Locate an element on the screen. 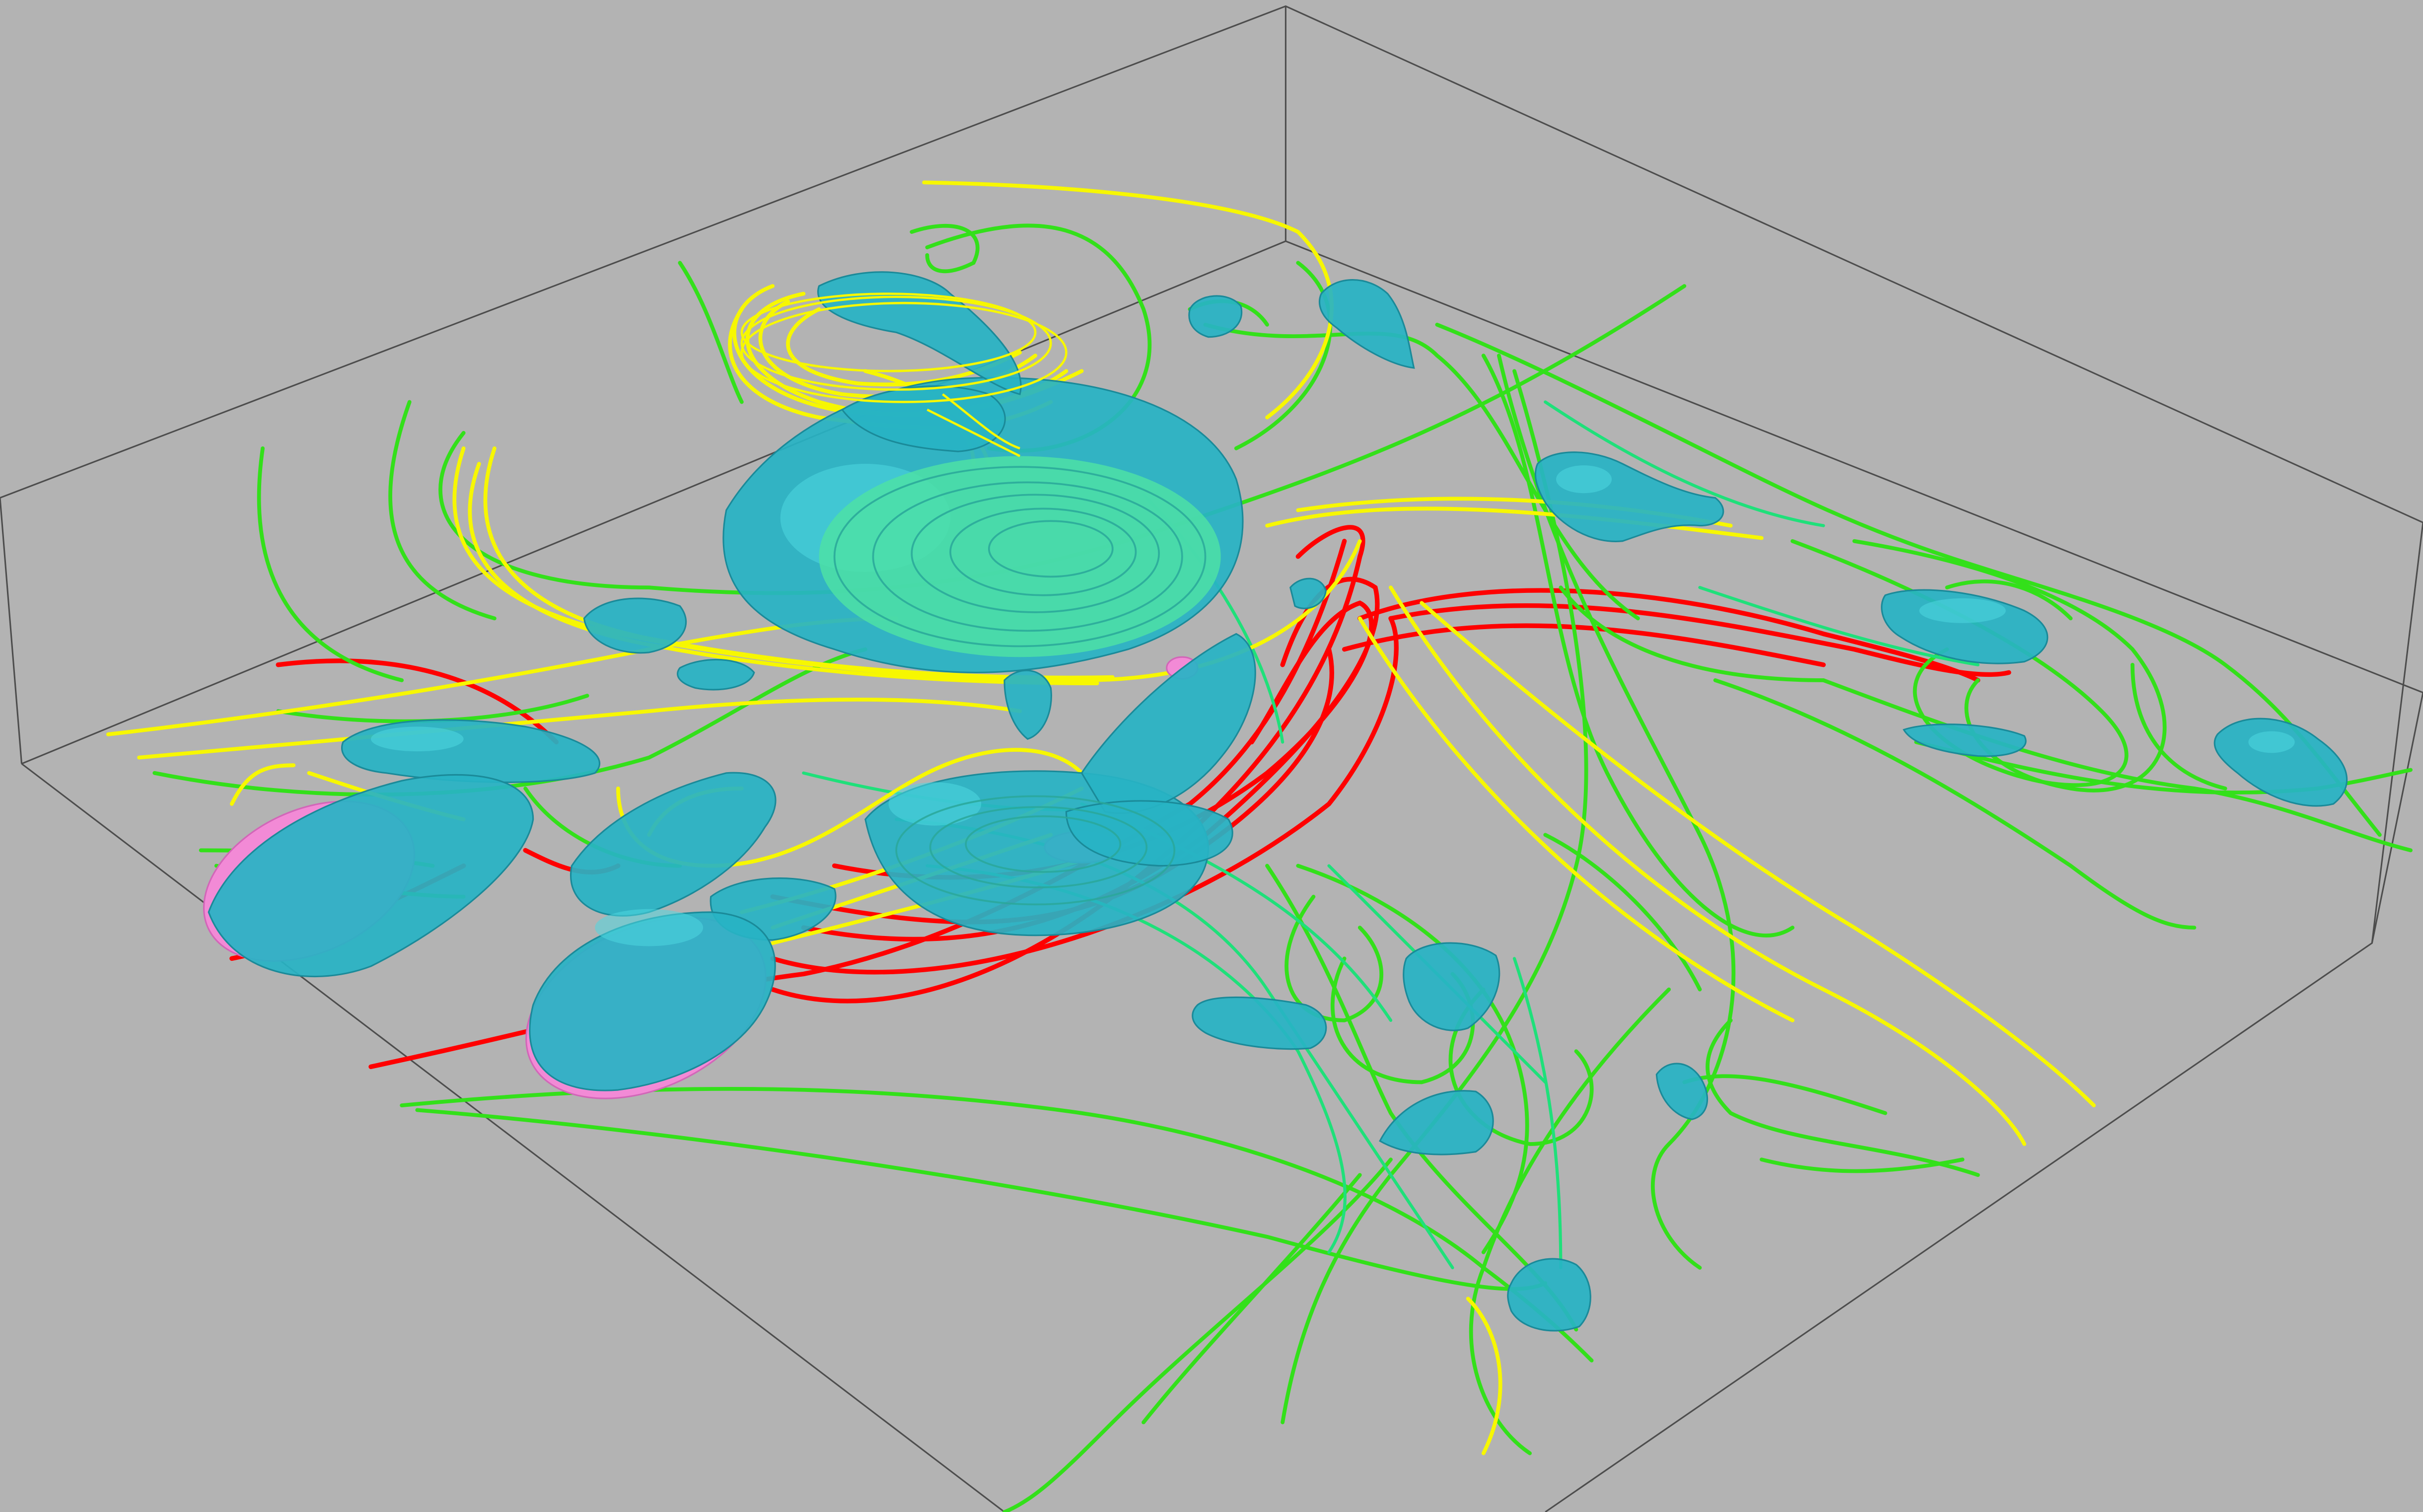  yellow-vortex-loops is located at coordinates (904, 374).